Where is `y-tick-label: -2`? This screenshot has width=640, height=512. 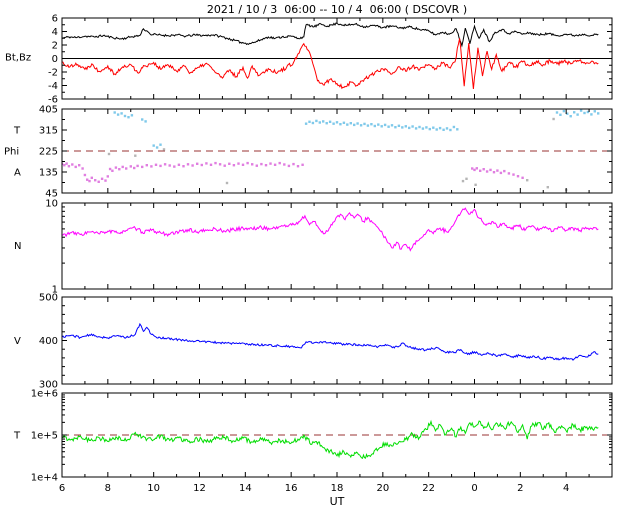 y-tick-label: -2 is located at coordinates (53, 73).